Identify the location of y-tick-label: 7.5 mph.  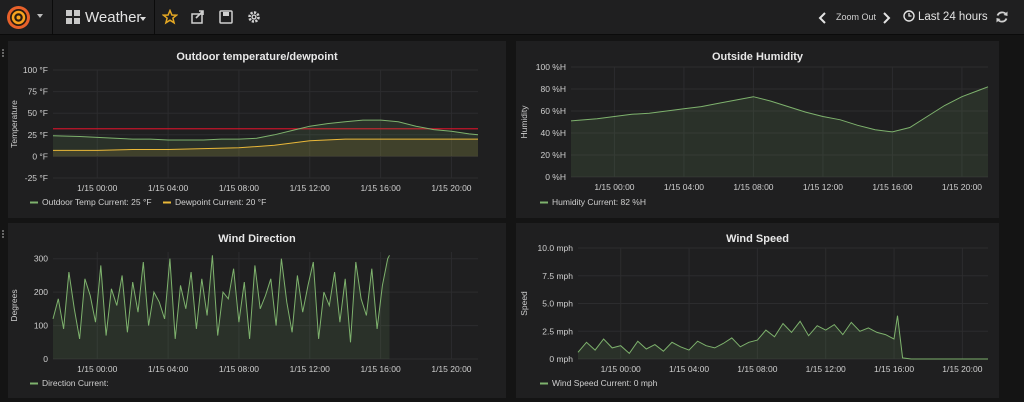
(557, 276).